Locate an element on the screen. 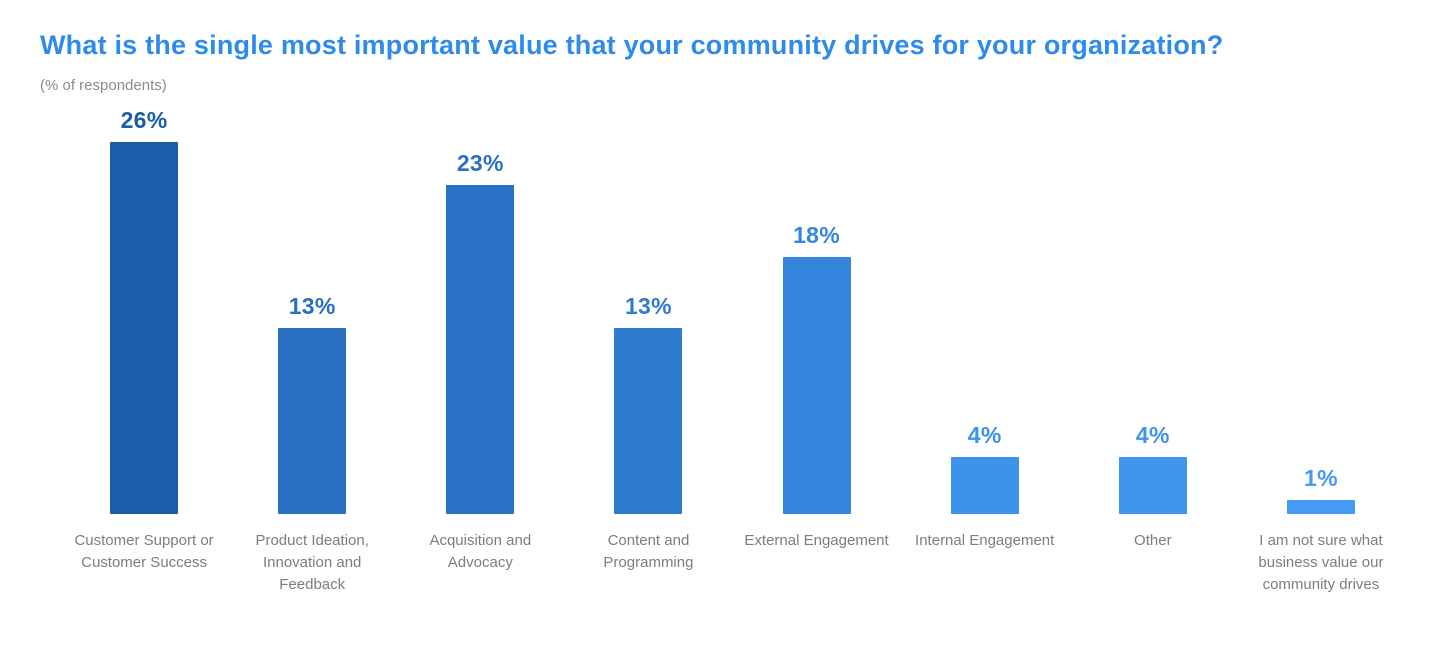  bar-column: 23% Acquisition and Advocacy is located at coordinates (480, 356).